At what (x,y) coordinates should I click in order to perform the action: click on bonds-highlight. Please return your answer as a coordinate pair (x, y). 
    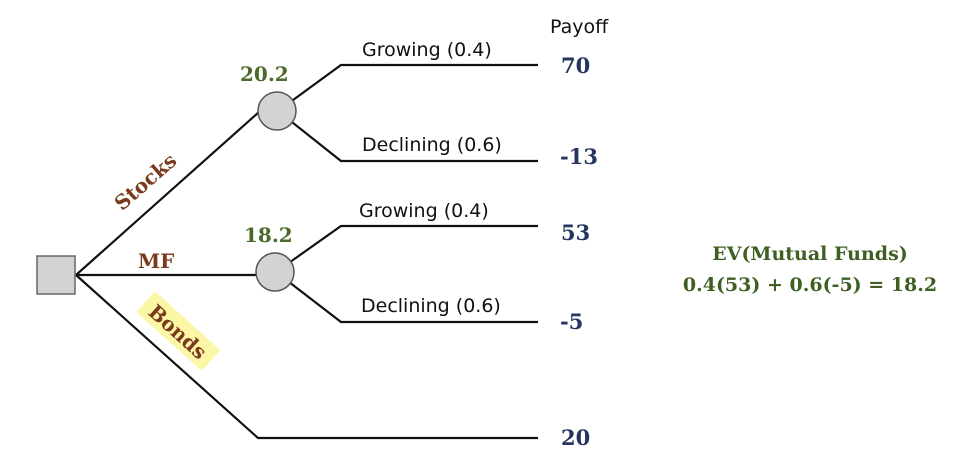
    Looking at the image, I should click on (178, 331).